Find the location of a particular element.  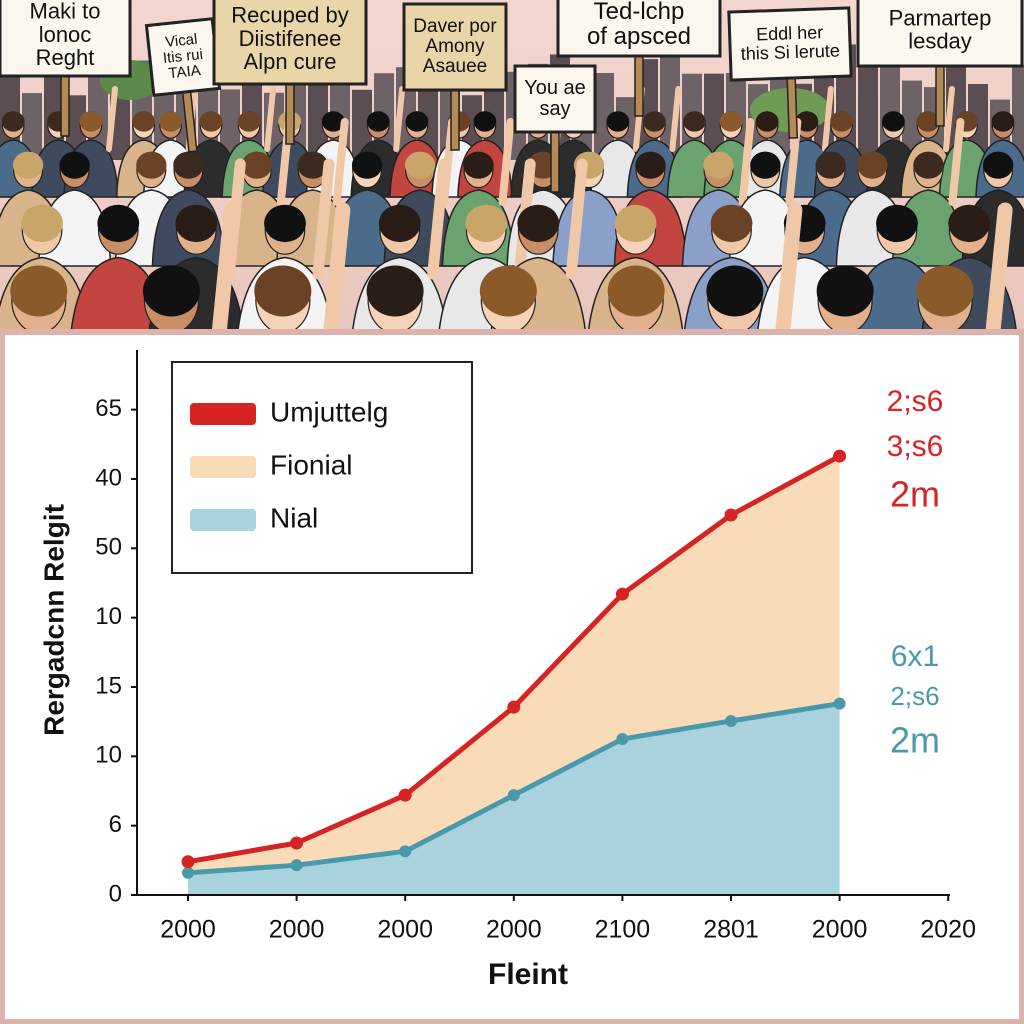

sign-text: say is located at coordinates (554, 109).